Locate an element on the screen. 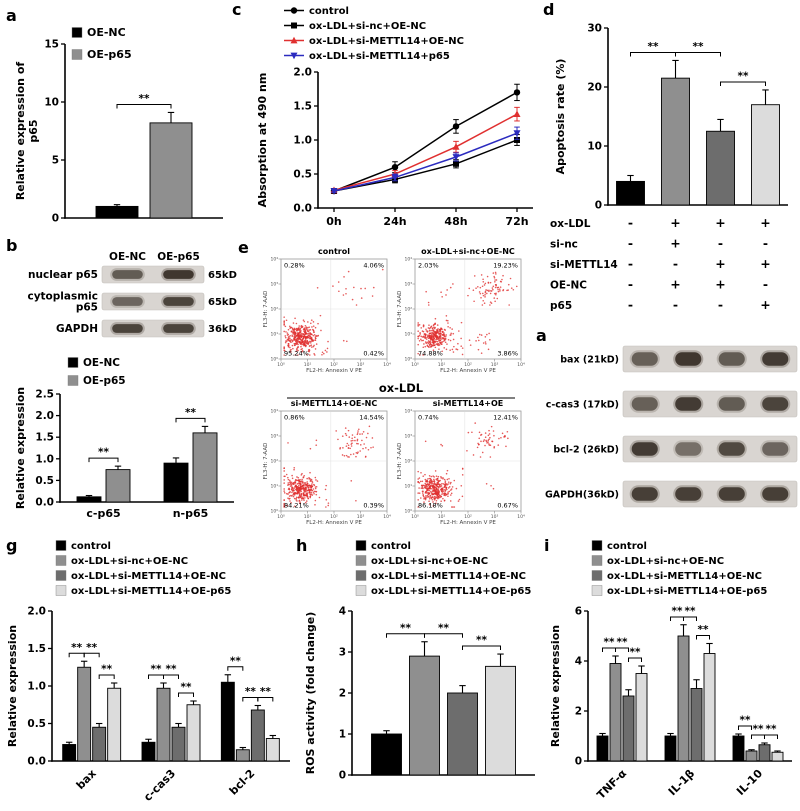  svg-text: 24h is located at coordinates (394, 221).